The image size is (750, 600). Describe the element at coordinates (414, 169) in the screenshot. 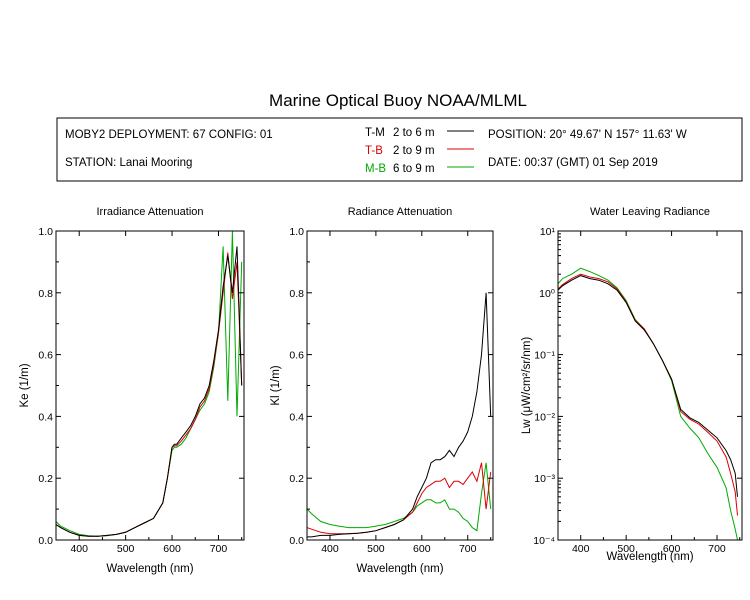

I see `legend-range: 6 to 9 m` at that location.